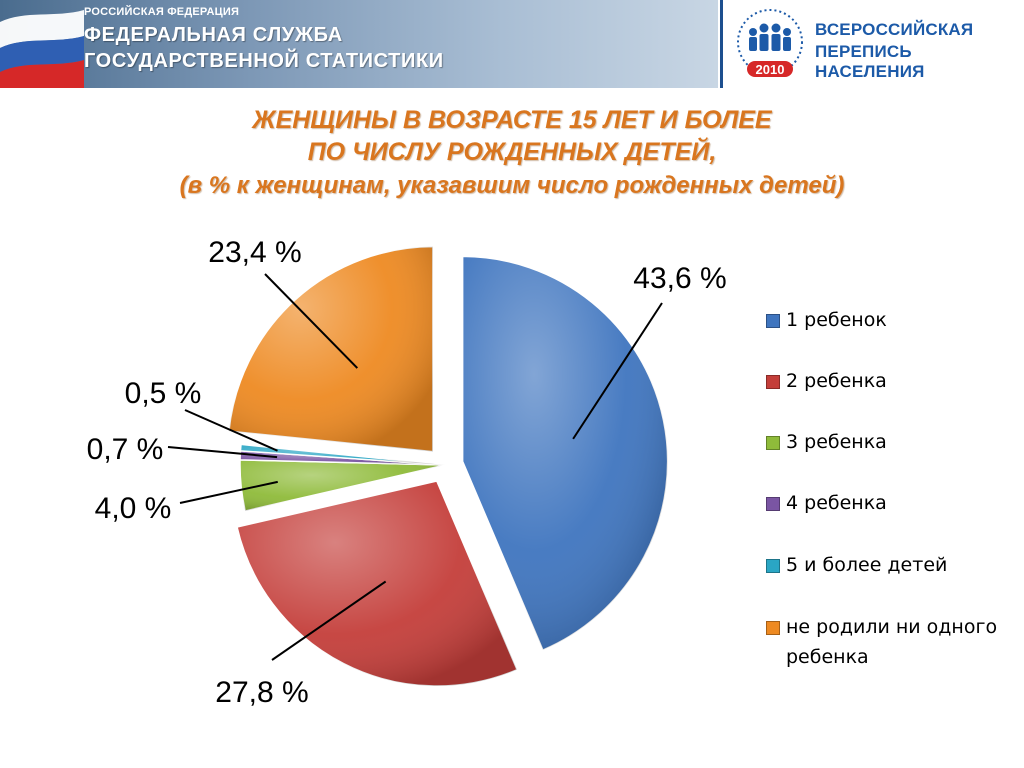 The image size is (1024, 768). I want to click on data-label: 0,7 %, so click(125, 449).